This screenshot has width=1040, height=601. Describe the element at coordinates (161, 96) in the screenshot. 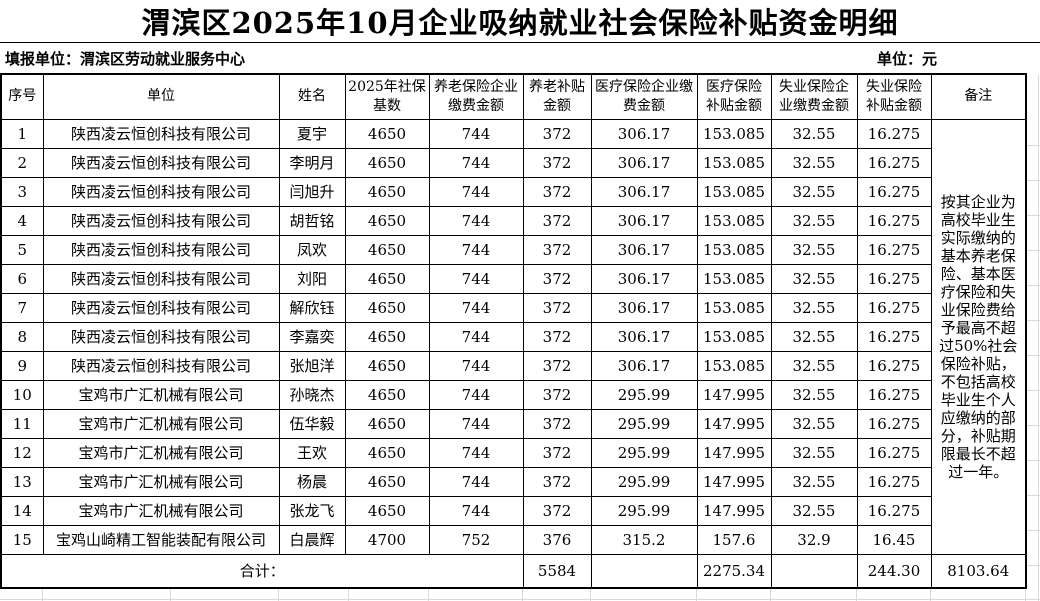

I see `col-header-company: 单位` at that location.